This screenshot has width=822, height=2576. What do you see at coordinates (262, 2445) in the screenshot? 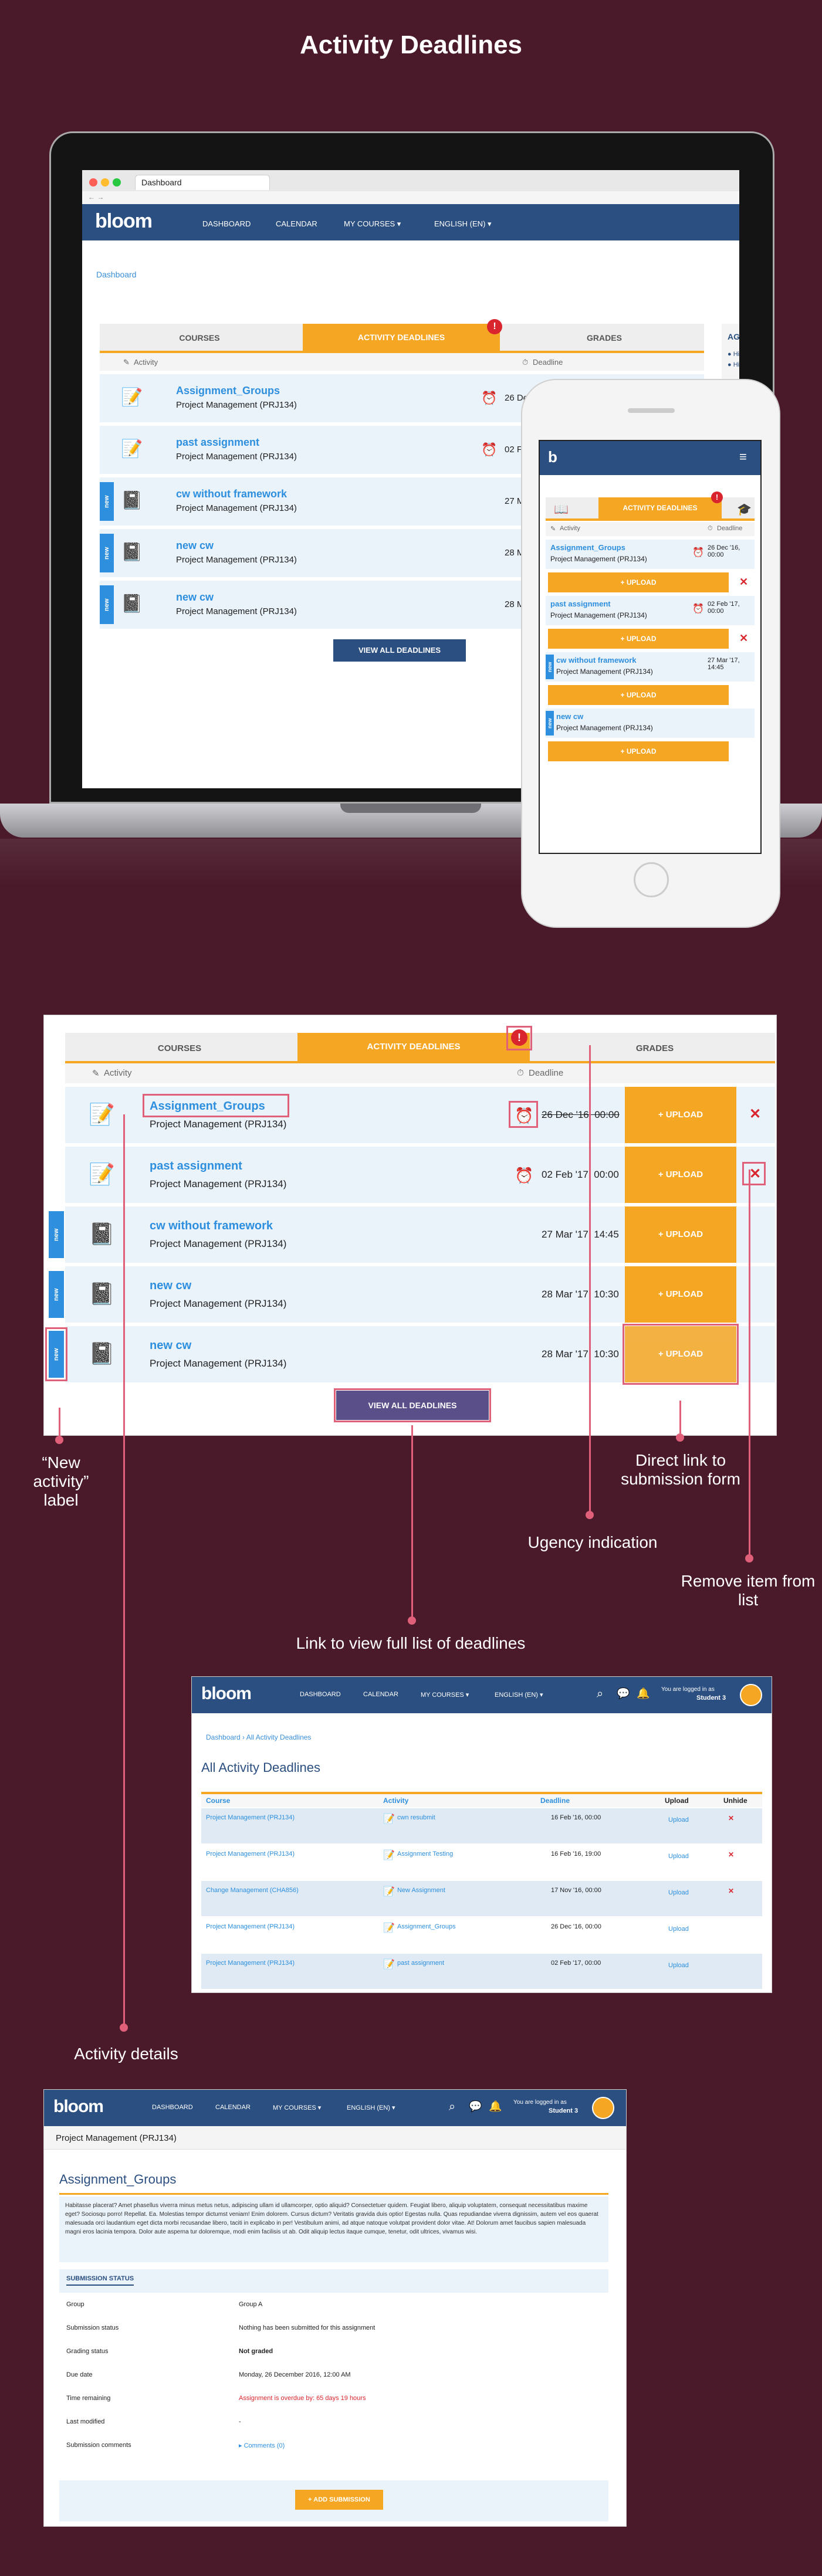
I see `comments-link: ▸ Comments (0)` at bounding box center [262, 2445].